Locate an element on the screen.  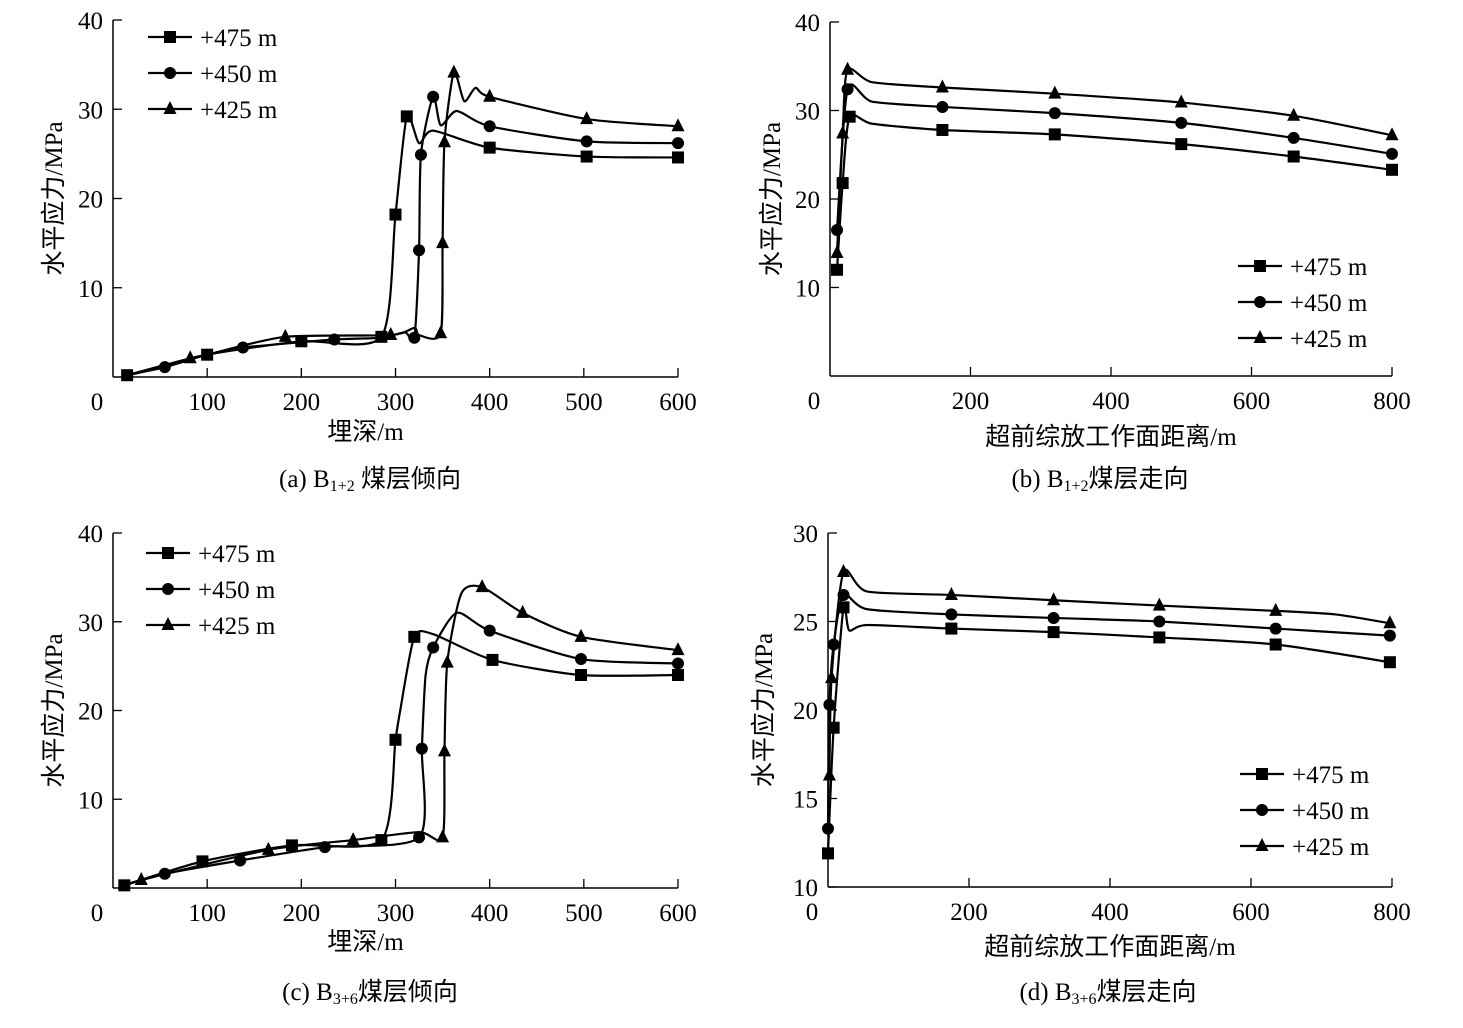
x-tick-label: 200 is located at coordinates (302, 402).